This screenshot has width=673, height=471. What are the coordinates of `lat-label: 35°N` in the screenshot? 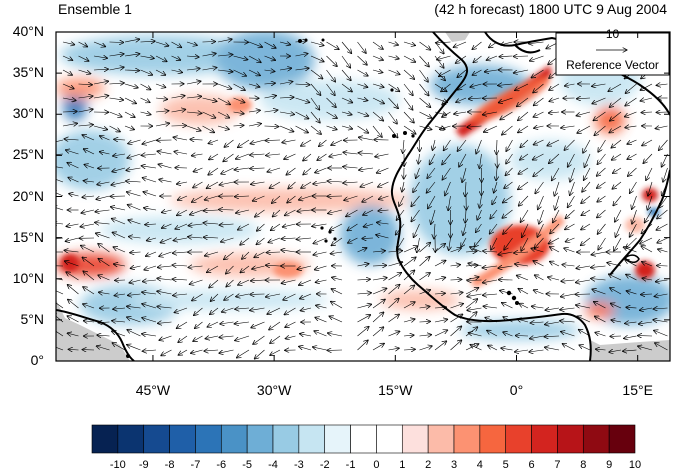 It's located at (28, 72).